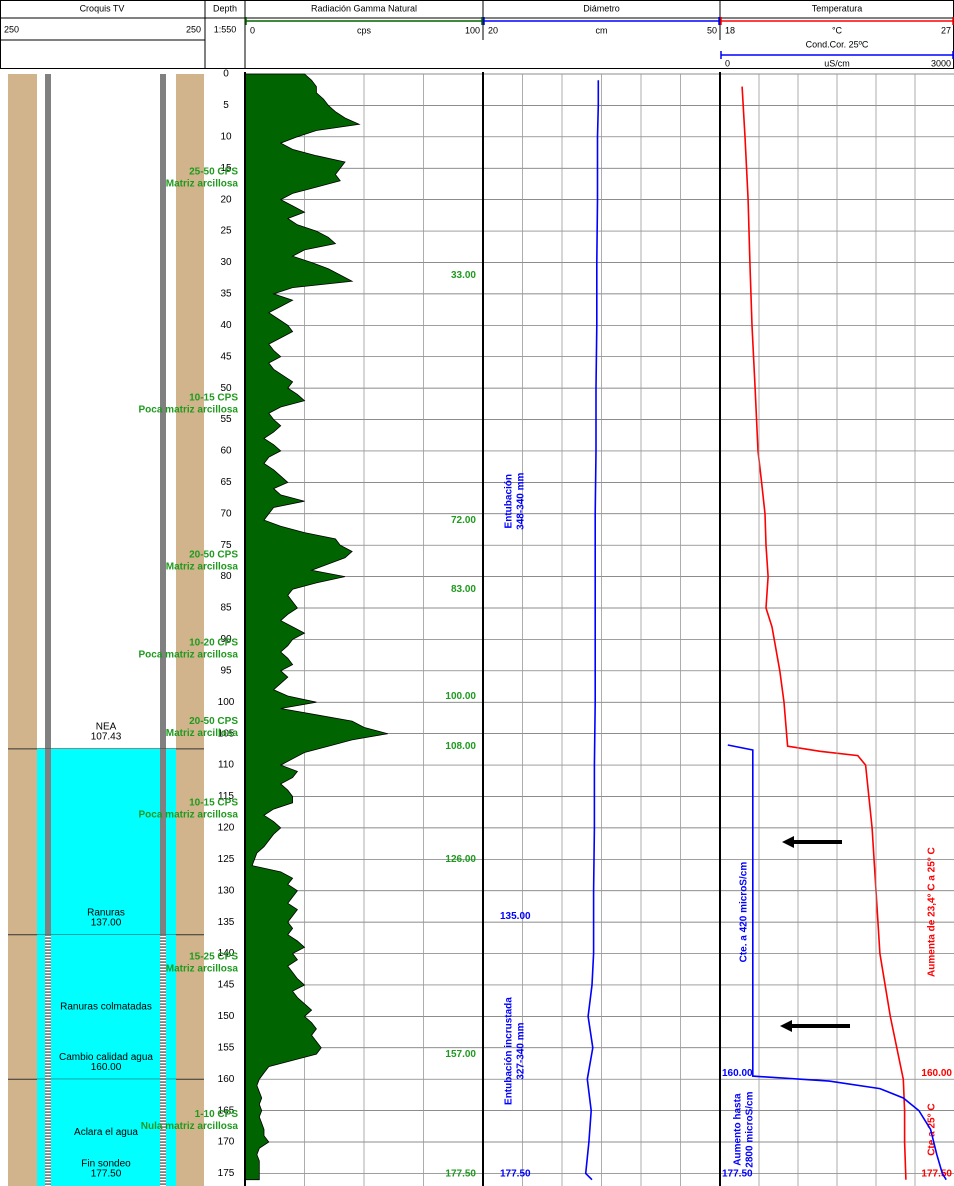  I want to click on scale-max: 27, so click(946, 30).